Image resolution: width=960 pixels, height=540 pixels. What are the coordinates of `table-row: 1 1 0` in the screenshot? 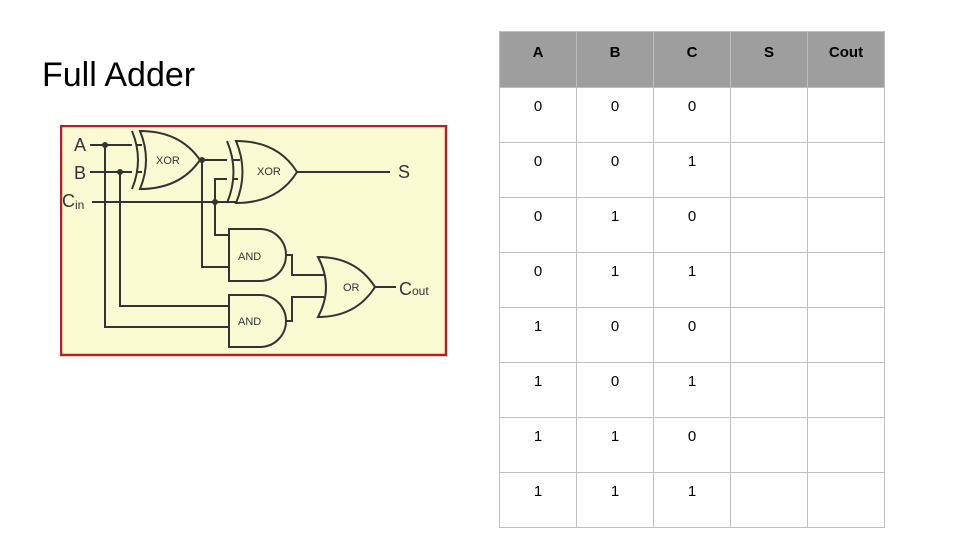 It's located at (692, 445).